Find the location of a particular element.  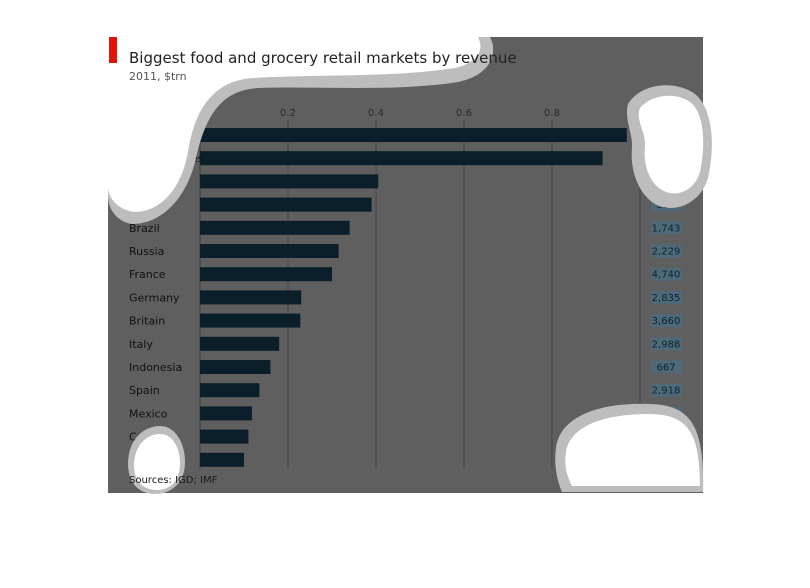

category-label: Indonesia is located at coordinates (155, 367).